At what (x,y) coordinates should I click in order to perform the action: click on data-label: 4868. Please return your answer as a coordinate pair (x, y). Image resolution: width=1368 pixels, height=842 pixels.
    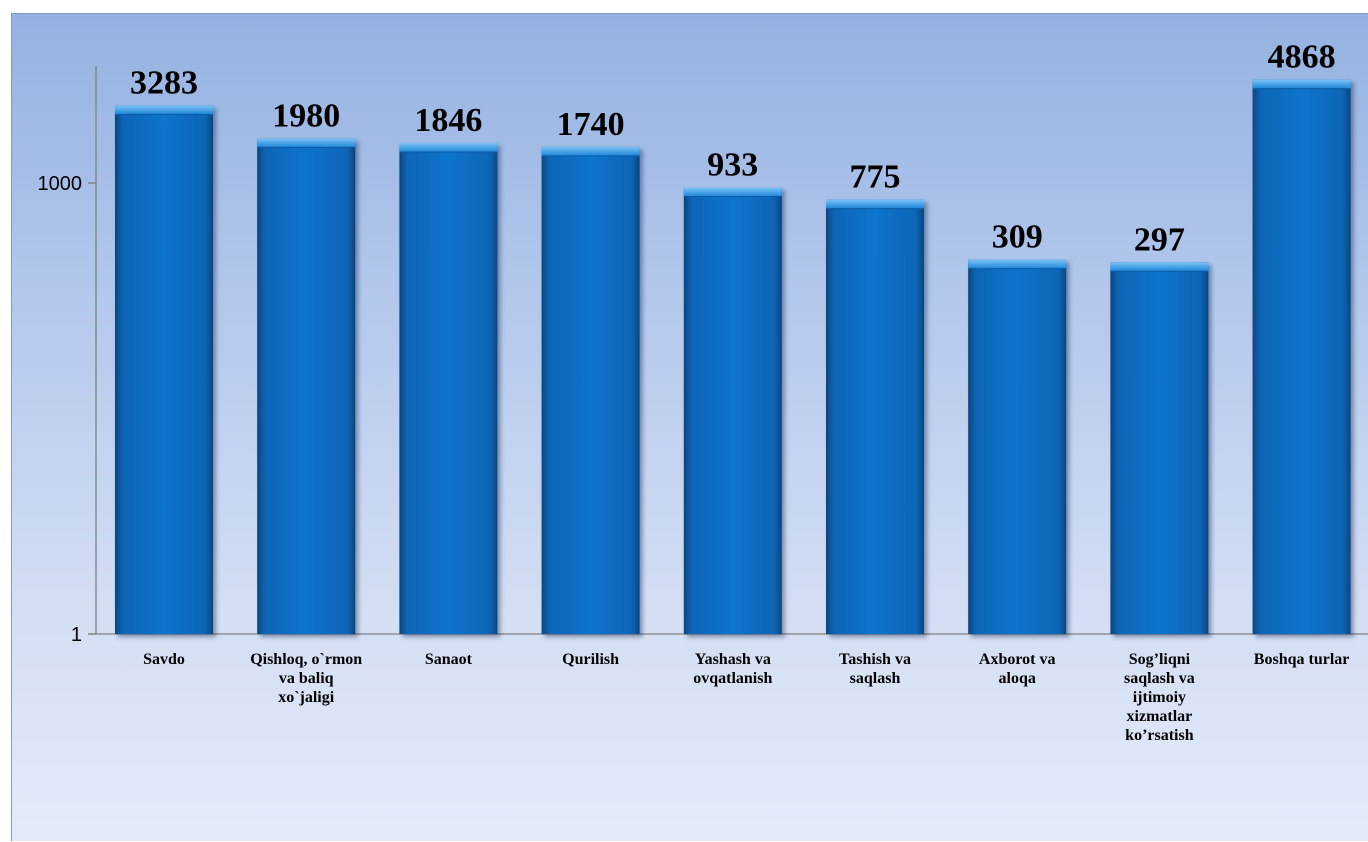
    Looking at the image, I should click on (1302, 57).